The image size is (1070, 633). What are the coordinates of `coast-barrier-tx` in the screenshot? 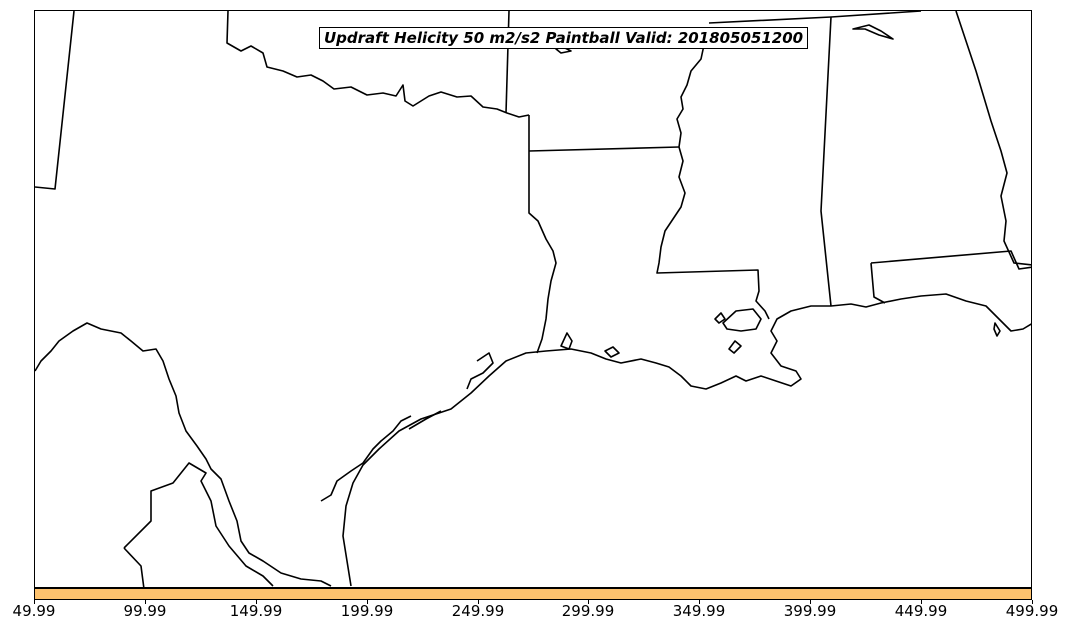 It's located at (381, 456).